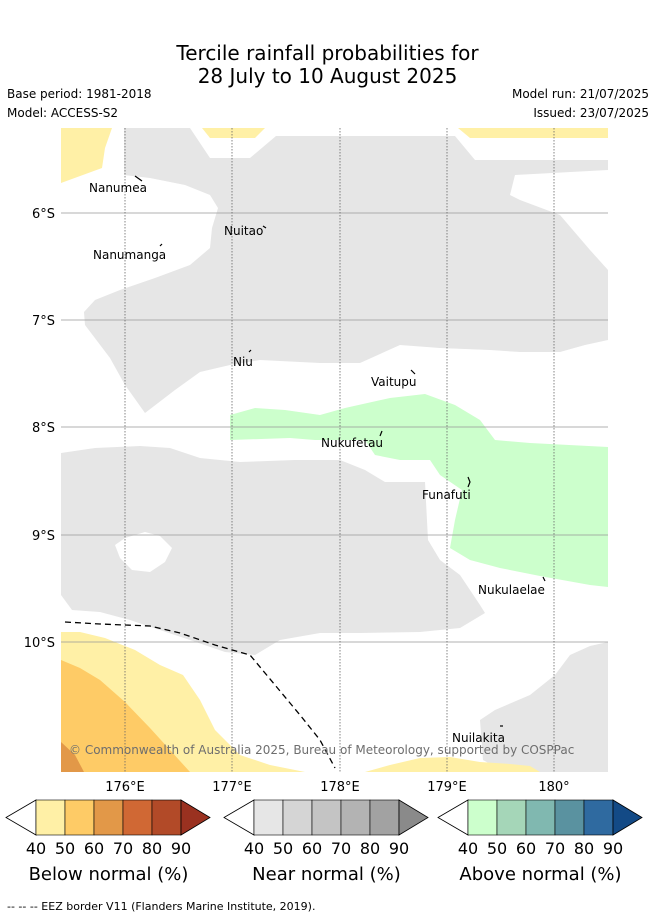 This screenshot has width=655, height=919. I want to click on eez-border-line, so click(200, 695).